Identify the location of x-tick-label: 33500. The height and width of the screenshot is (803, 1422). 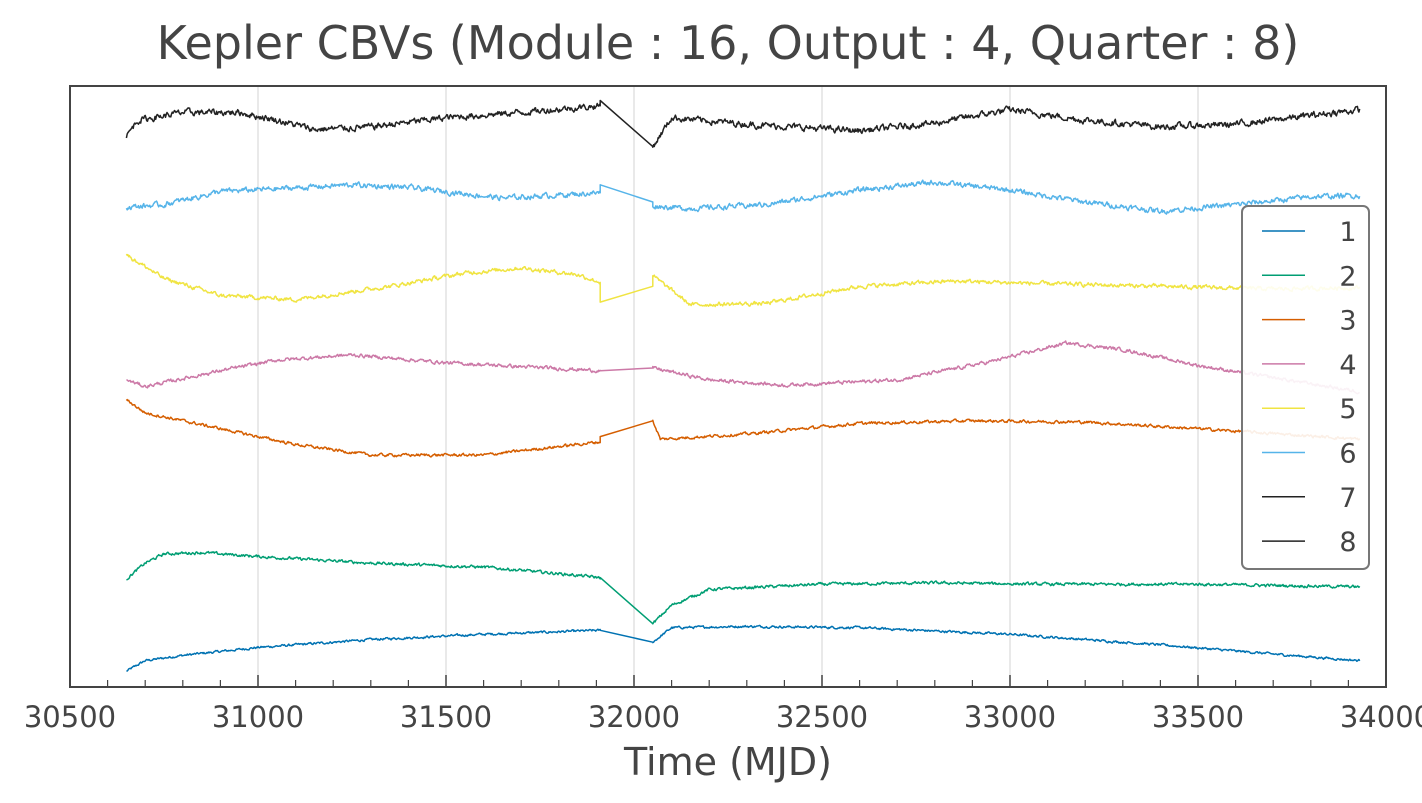
(1198, 717).